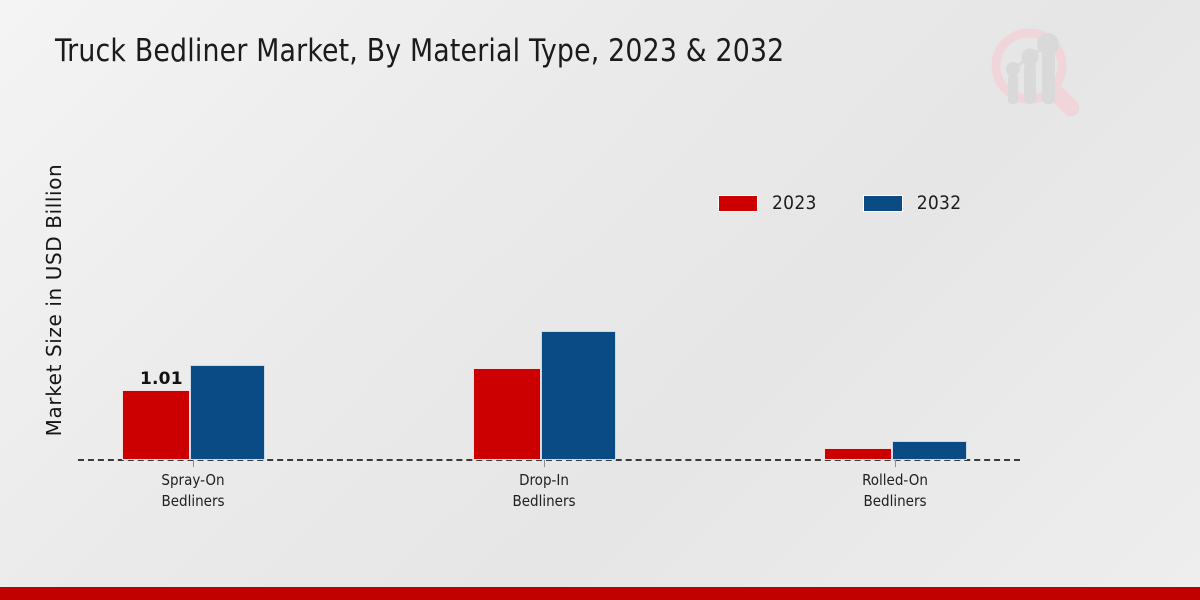 The height and width of the screenshot is (600, 1200). What do you see at coordinates (544, 480) in the screenshot?
I see `category-label-line-1: Drop-In` at bounding box center [544, 480].